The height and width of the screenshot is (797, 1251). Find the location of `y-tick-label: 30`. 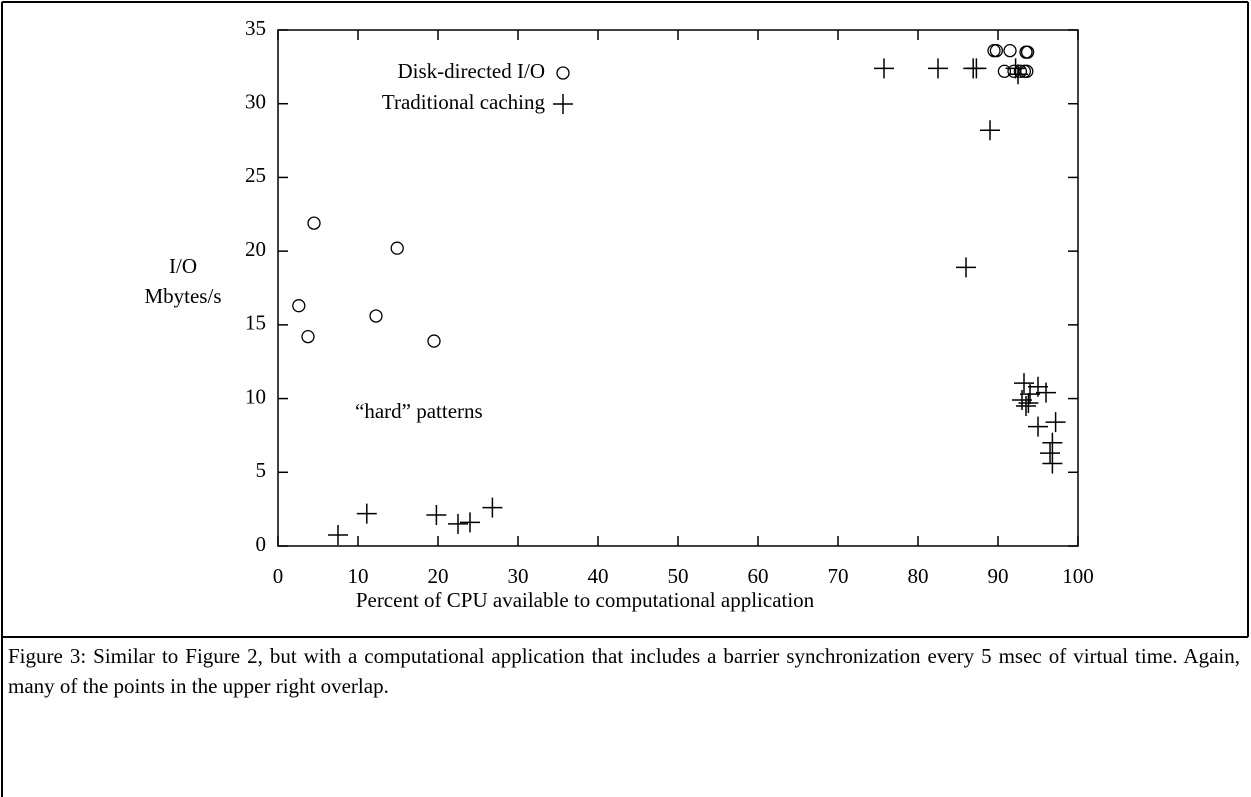

y-tick-label: 30 is located at coordinates (255, 102).